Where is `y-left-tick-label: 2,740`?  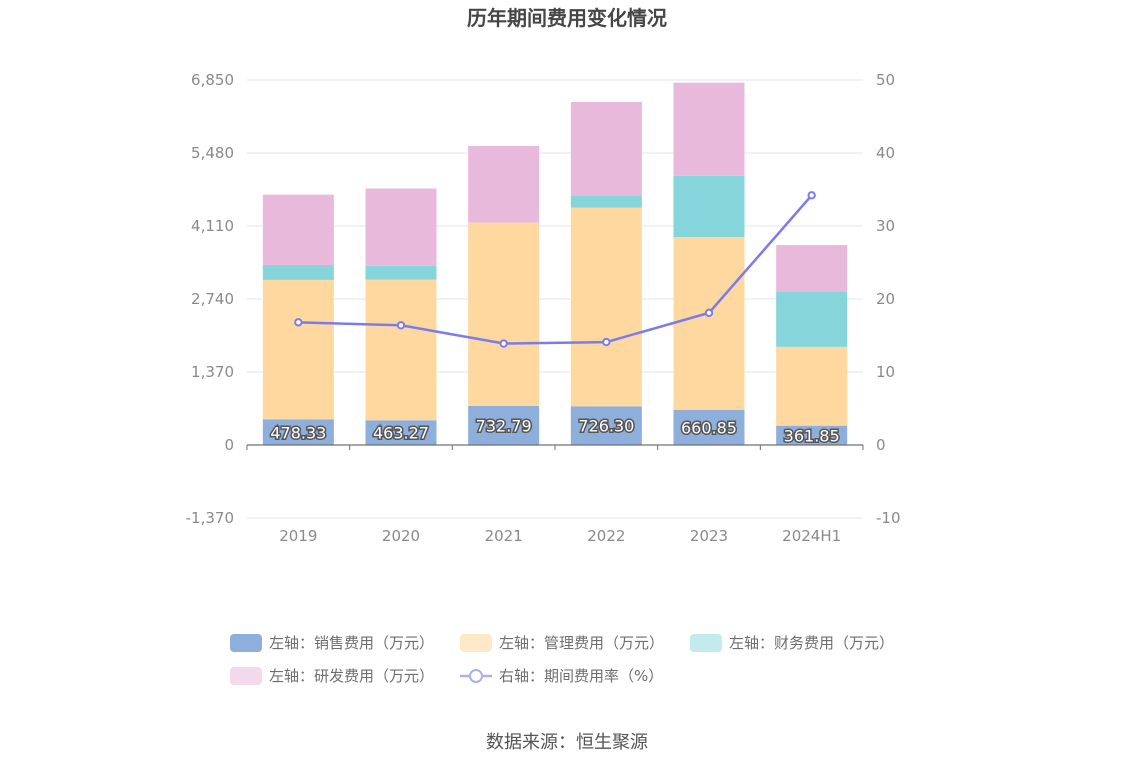
y-left-tick-label: 2,740 is located at coordinates (212, 299).